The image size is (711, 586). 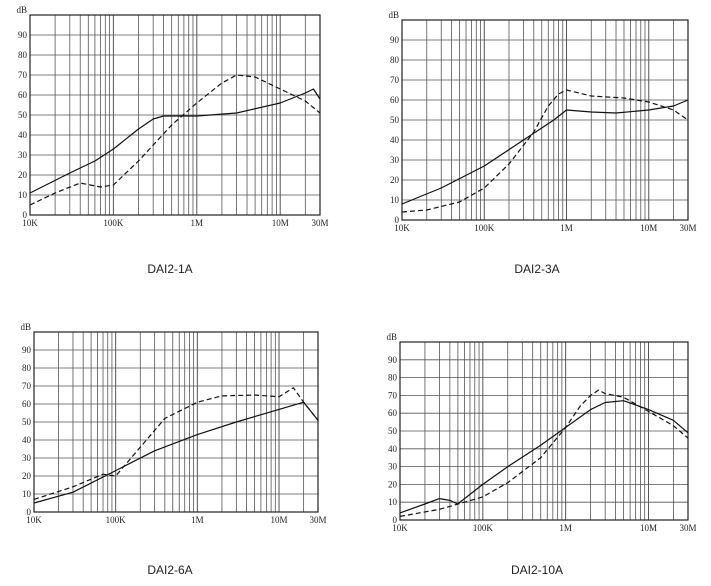 I want to click on chart-dai2-10a: 0 10 20 30 40 50 60 70 80 90 dB 10K 100K 1M 10M 30M, so click(x=541, y=432).